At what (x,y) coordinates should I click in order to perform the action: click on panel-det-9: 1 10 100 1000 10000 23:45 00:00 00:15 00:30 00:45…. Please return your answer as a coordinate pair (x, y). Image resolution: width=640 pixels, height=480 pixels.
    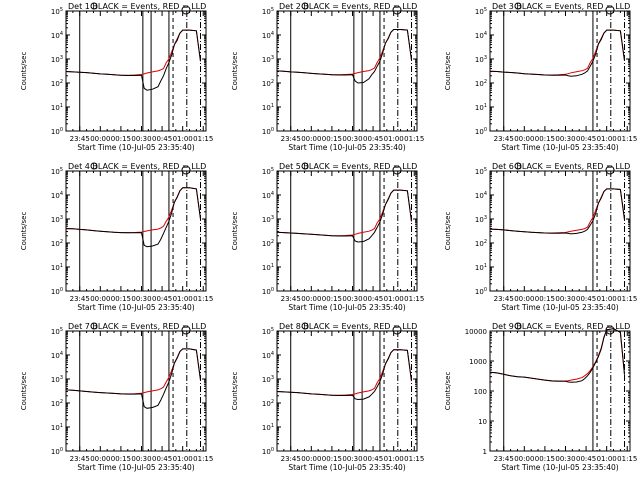
    Looking at the image, I should click on (540, 397).